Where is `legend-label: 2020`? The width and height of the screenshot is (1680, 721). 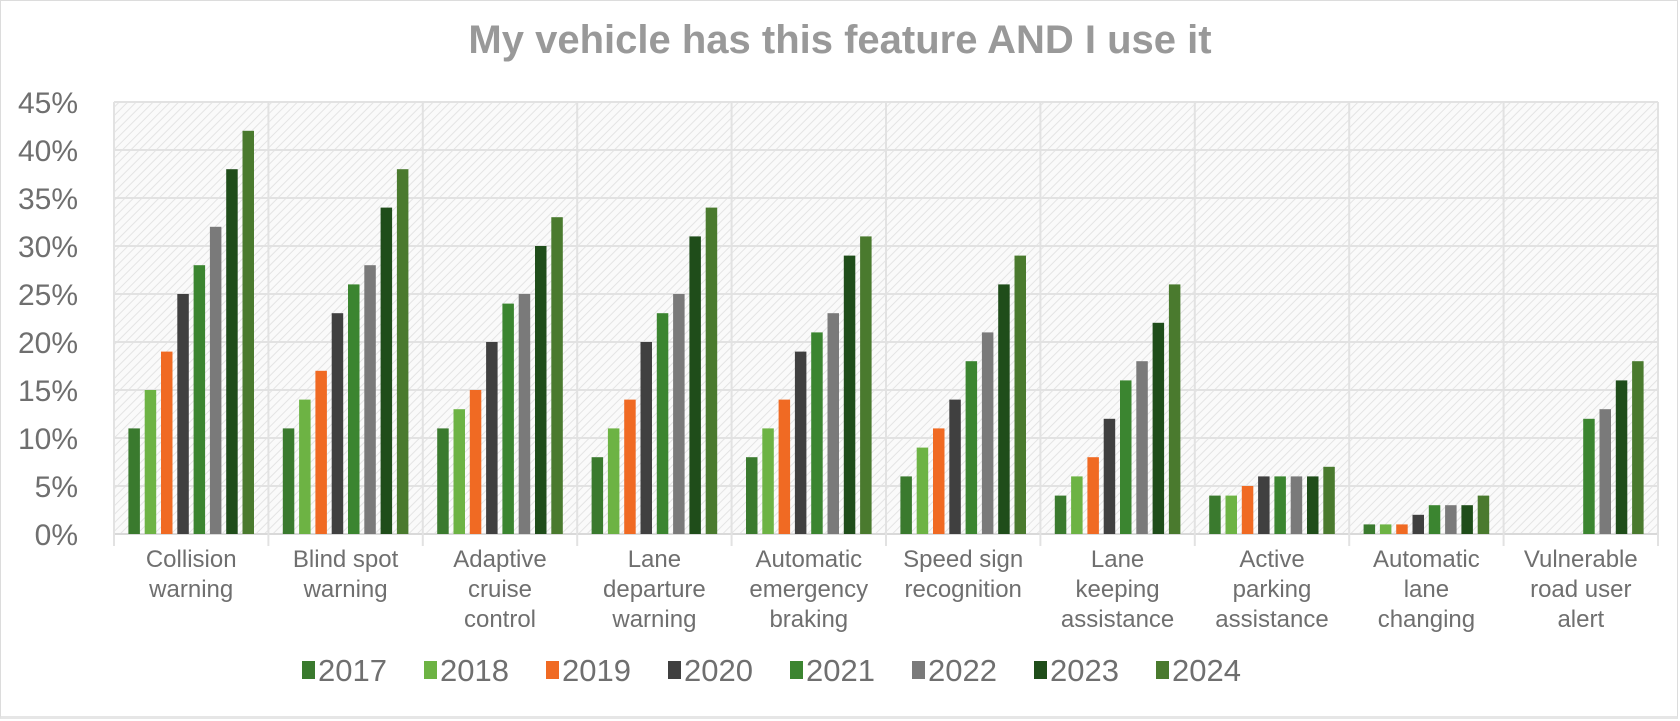 legend-label: 2020 is located at coordinates (718, 670).